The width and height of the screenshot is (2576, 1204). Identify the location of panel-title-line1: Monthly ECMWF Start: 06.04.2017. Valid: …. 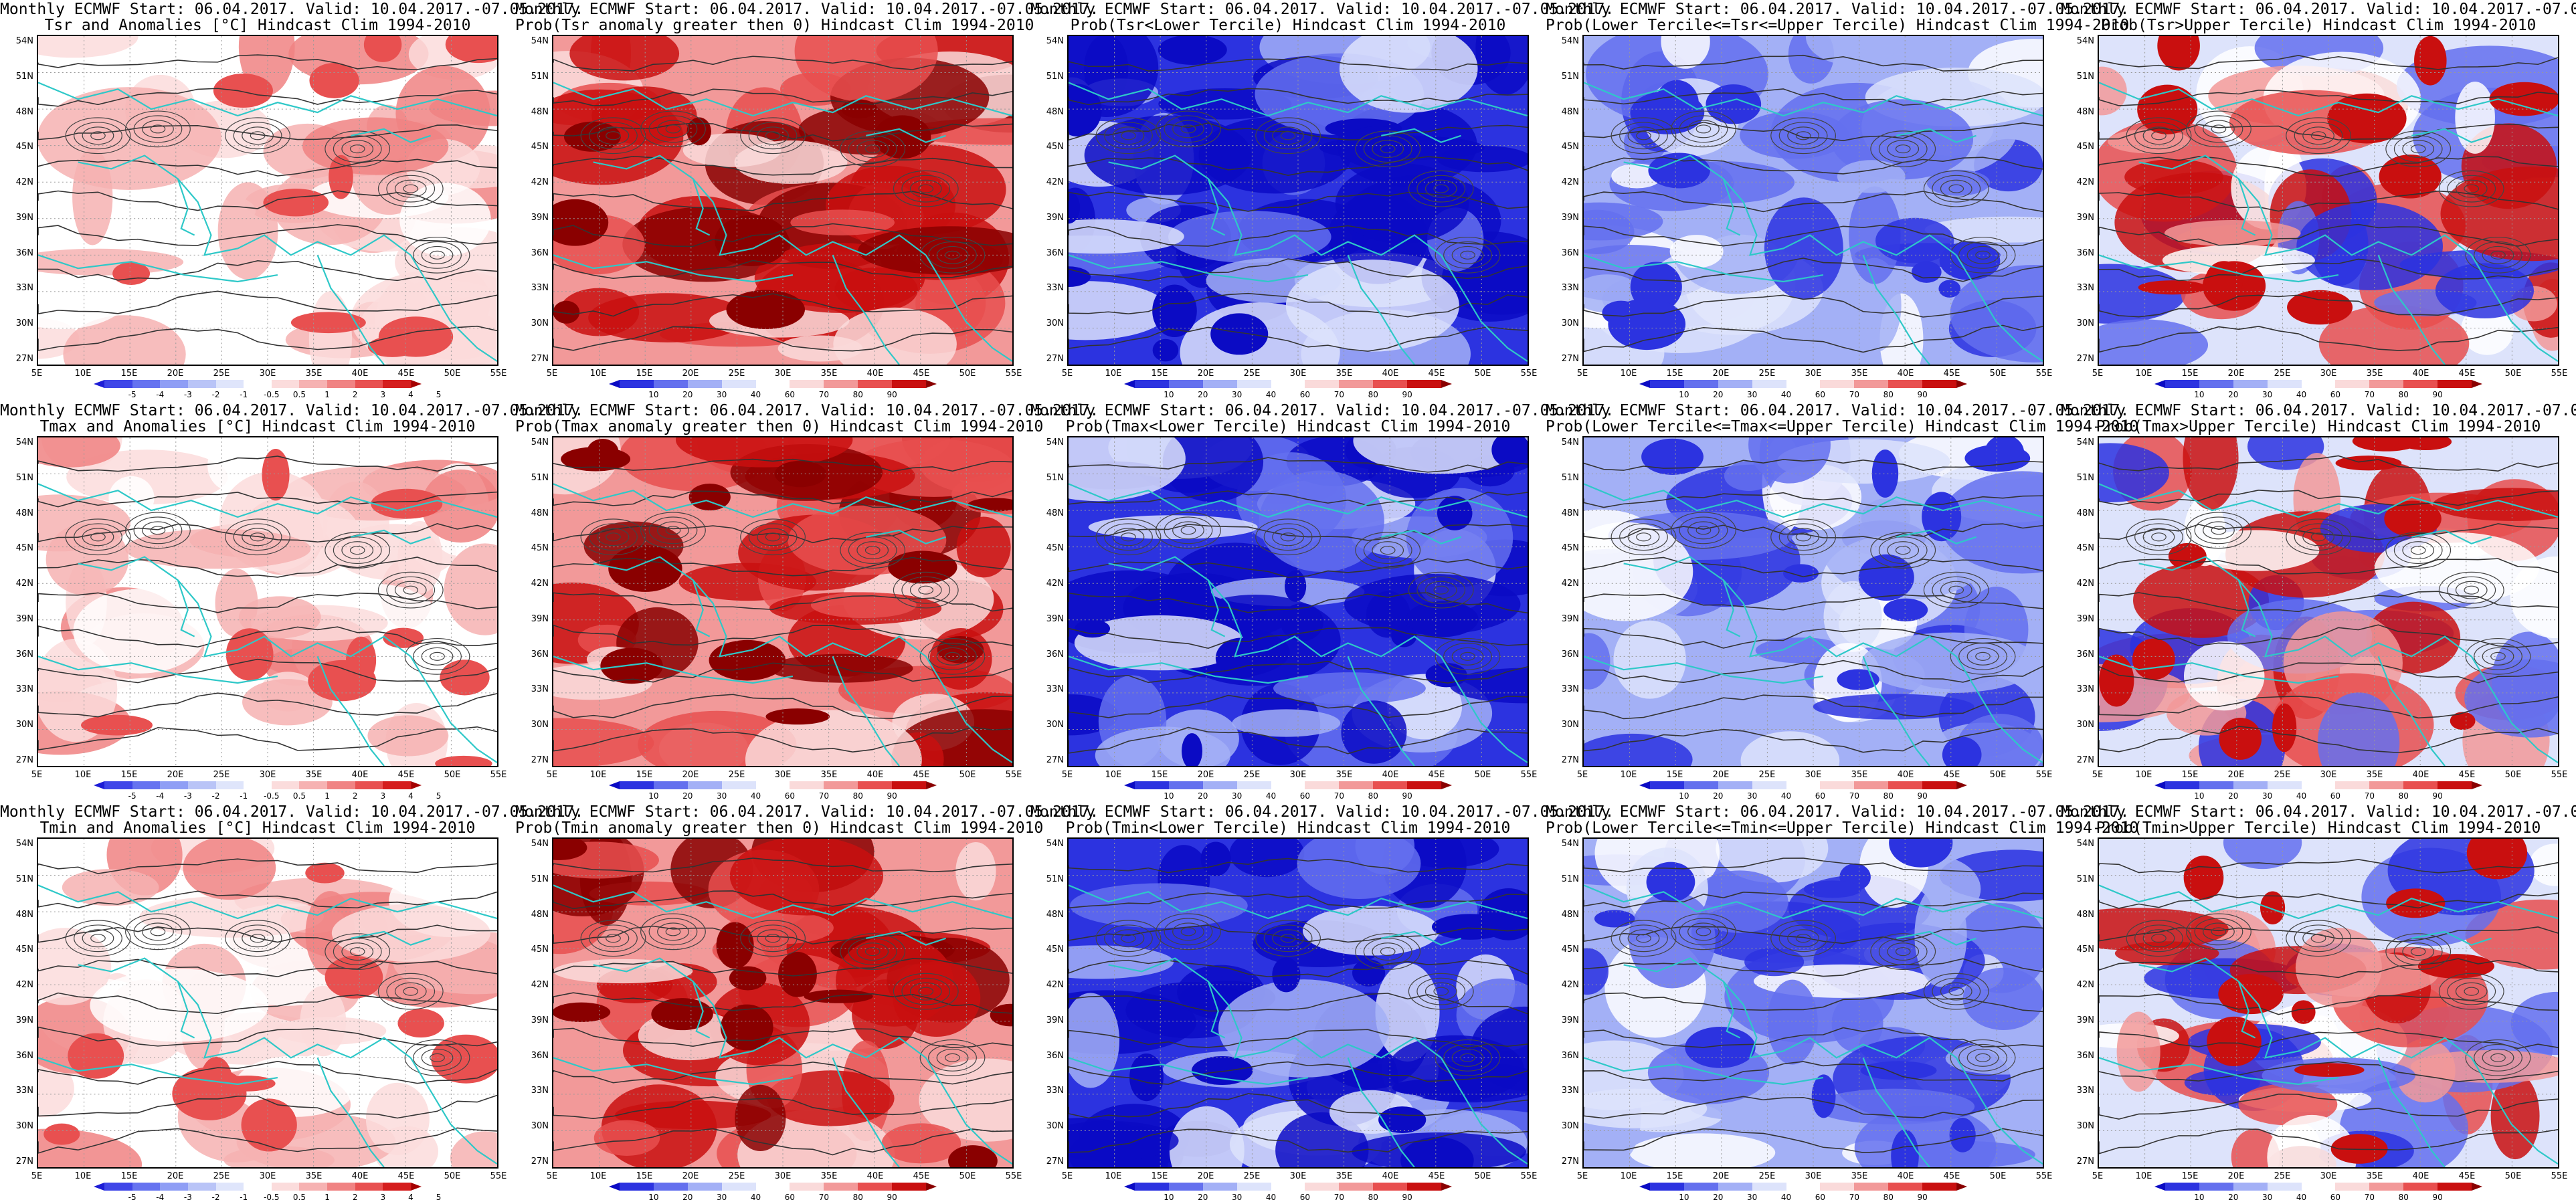
(1838, 812).